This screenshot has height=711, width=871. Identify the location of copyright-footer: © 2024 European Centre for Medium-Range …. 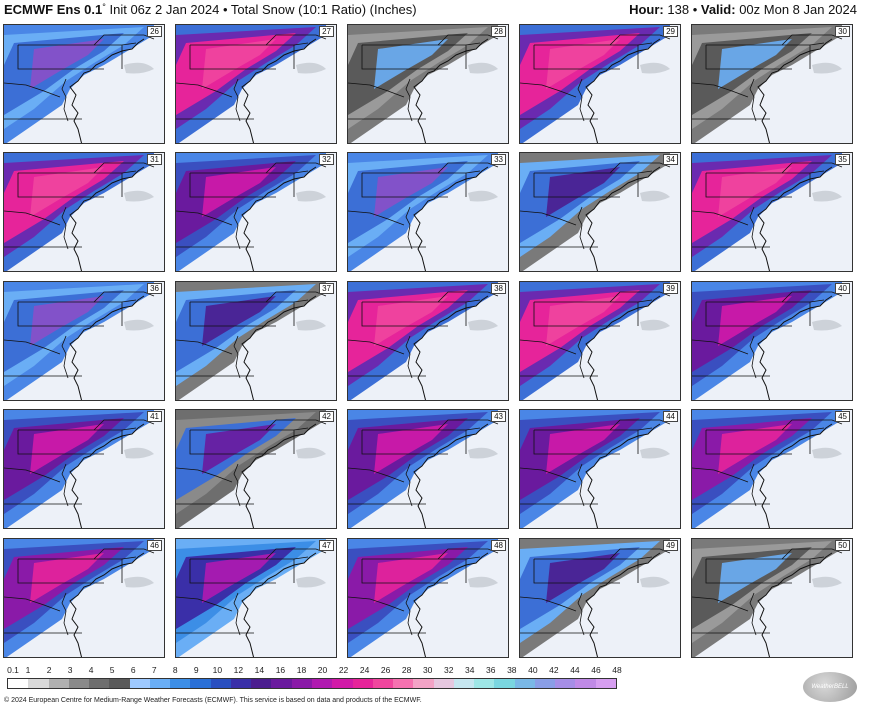
(213, 700).